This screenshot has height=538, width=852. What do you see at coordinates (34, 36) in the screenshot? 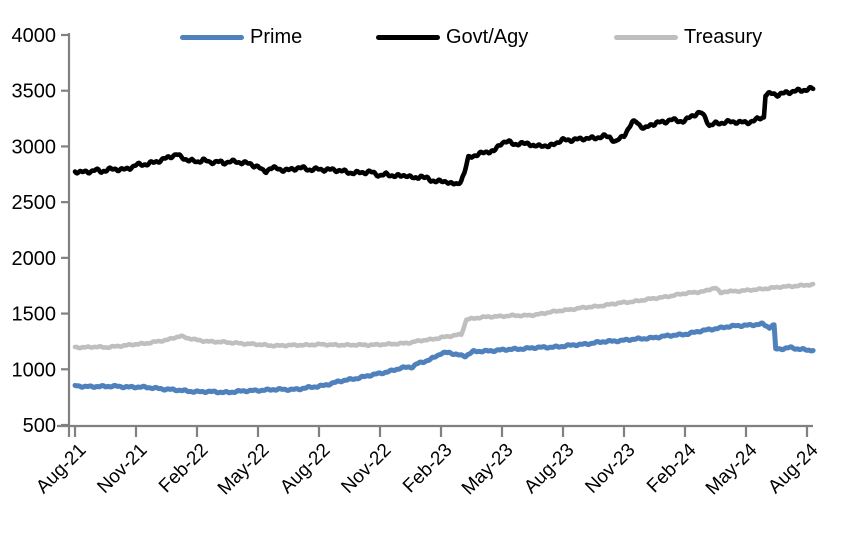
I see `y-tick-label-4000: 4000` at bounding box center [34, 36].